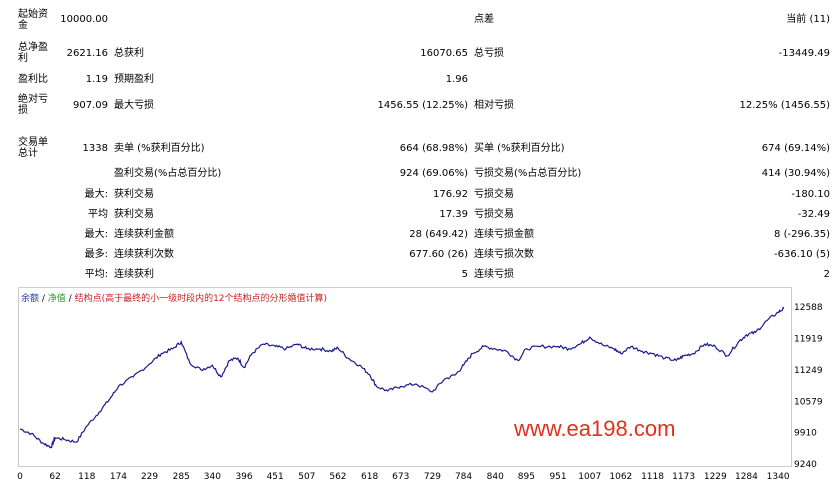  Describe the element at coordinates (450, 194) in the screenshot. I see `largest-profit-value: 176.92` at that location.